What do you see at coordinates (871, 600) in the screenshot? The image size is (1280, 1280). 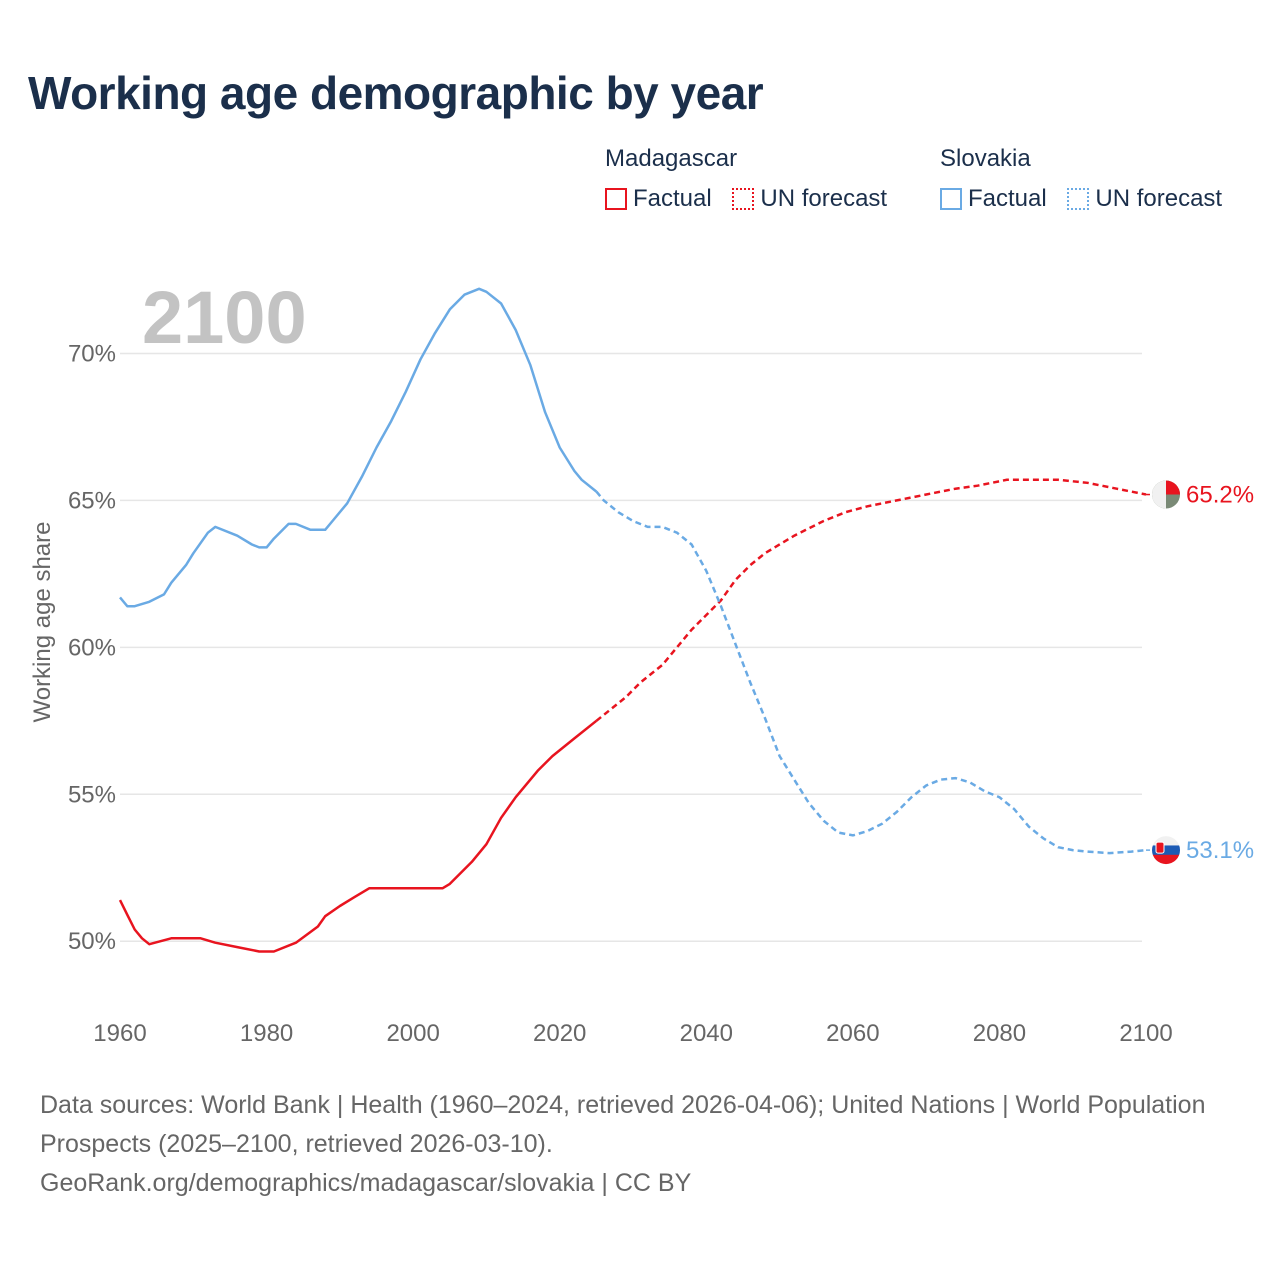 I see `madagascar-forecast-line` at bounding box center [871, 600].